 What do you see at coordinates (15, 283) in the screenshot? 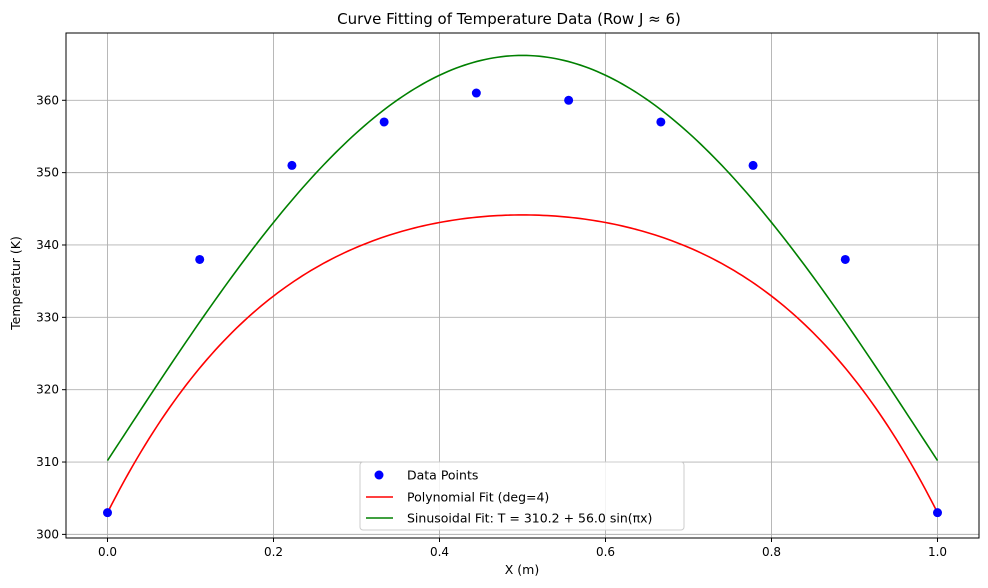
I see `y-axis-label: Temperatur (K)` at bounding box center [15, 283].